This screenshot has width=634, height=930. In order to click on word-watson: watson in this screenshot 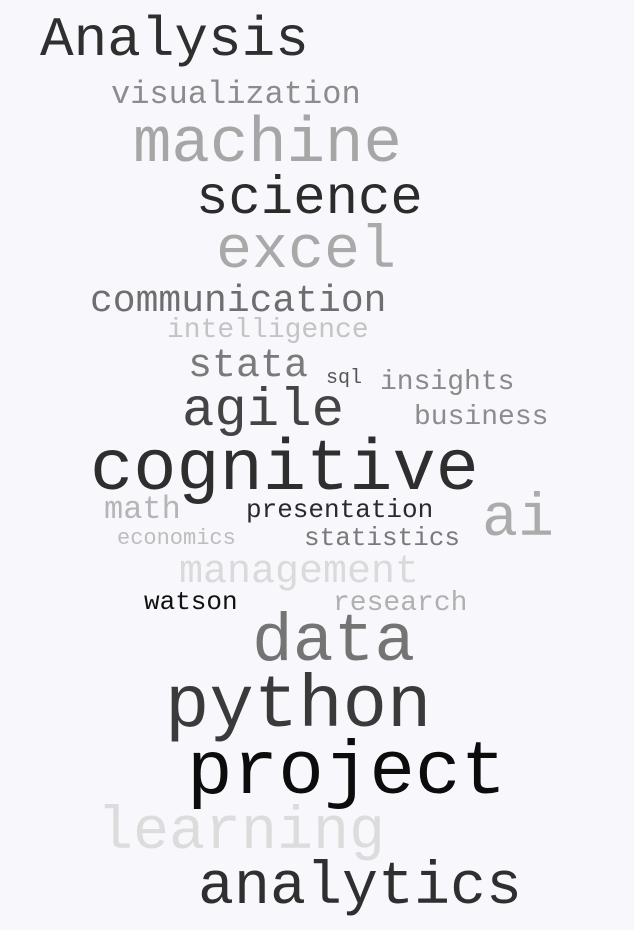, I will do `click(191, 602)`.